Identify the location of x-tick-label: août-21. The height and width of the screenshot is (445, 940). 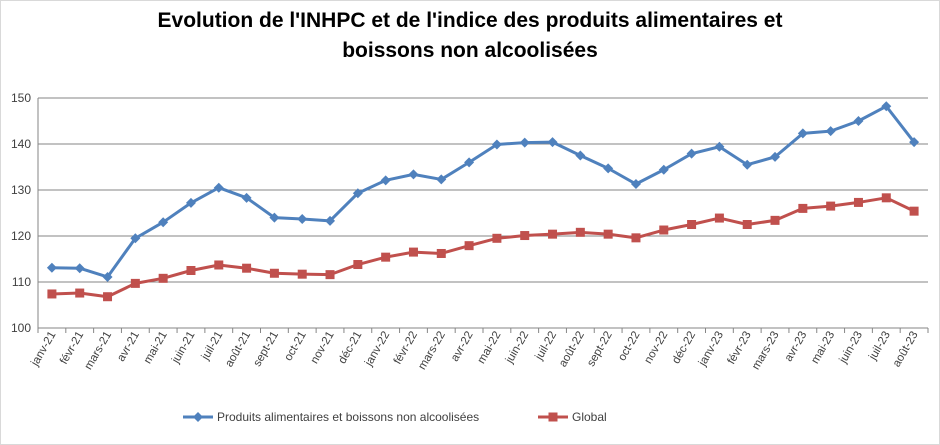
(238, 350).